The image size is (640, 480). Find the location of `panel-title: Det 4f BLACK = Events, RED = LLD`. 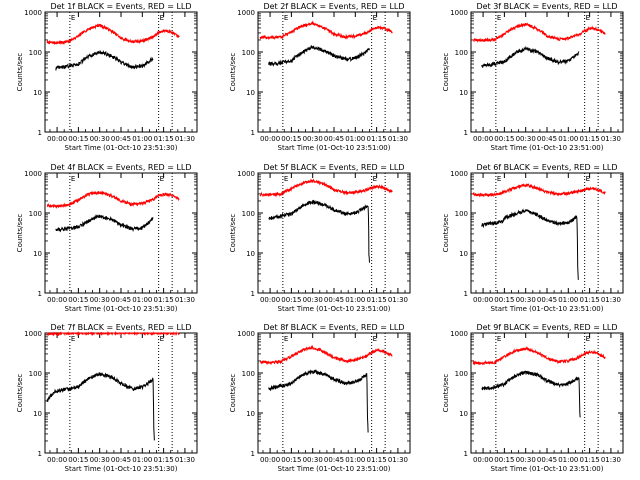

panel-title: Det 4f BLACK = Events, RED = LLD is located at coordinates (120, 167).